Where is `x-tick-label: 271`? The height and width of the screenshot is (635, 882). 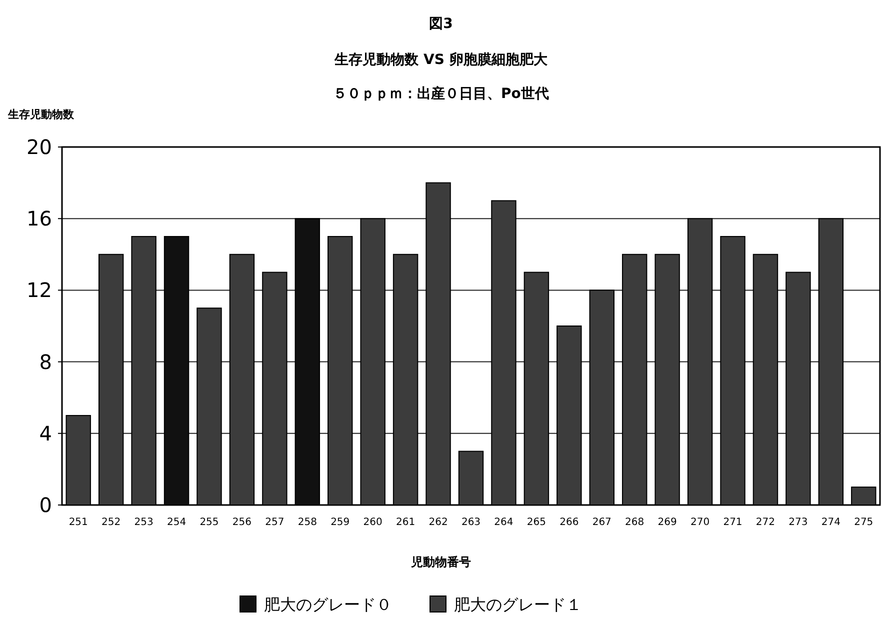
x-tick-label: 271 is located at coordinates (732, 522).